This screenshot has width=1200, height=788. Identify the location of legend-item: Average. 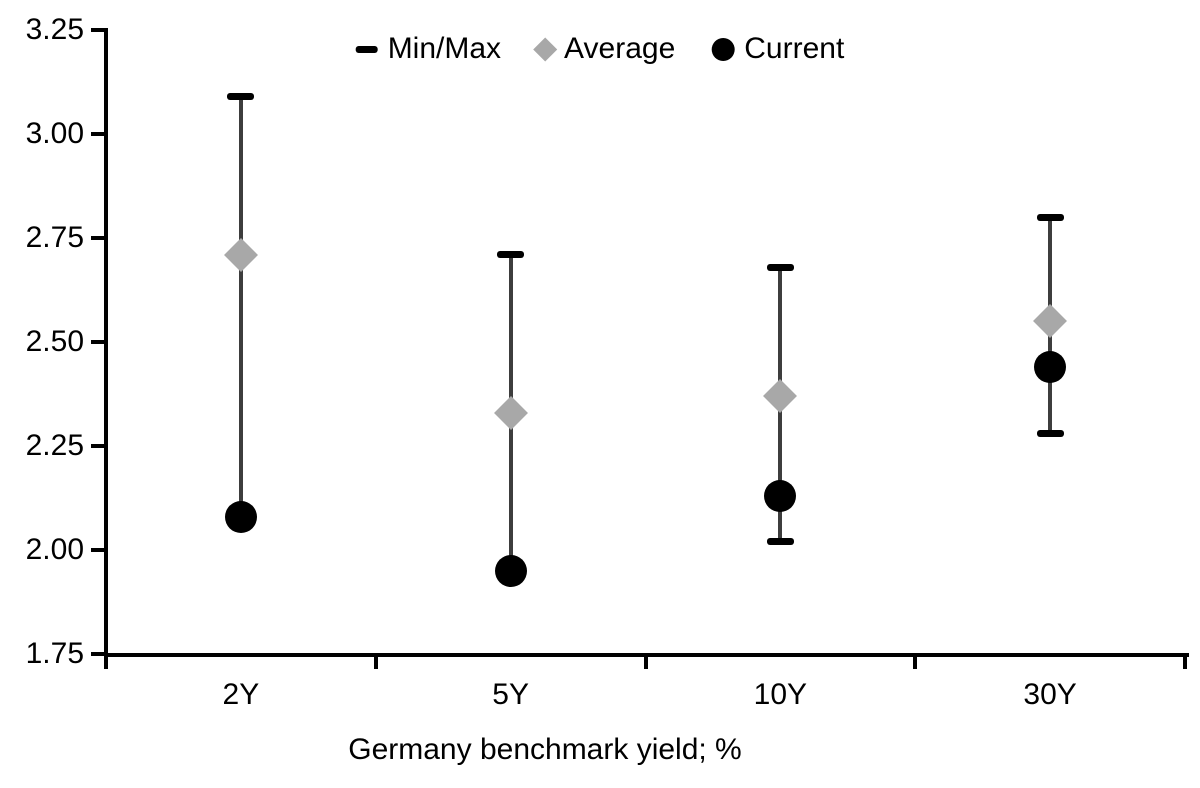
(604, 49).